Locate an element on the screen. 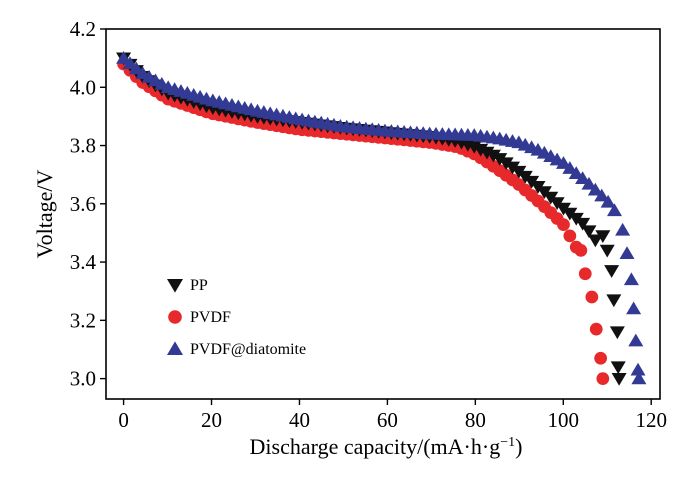  legend: PP PVDF PVDF@diatomite is located at coordinates (236, 317).